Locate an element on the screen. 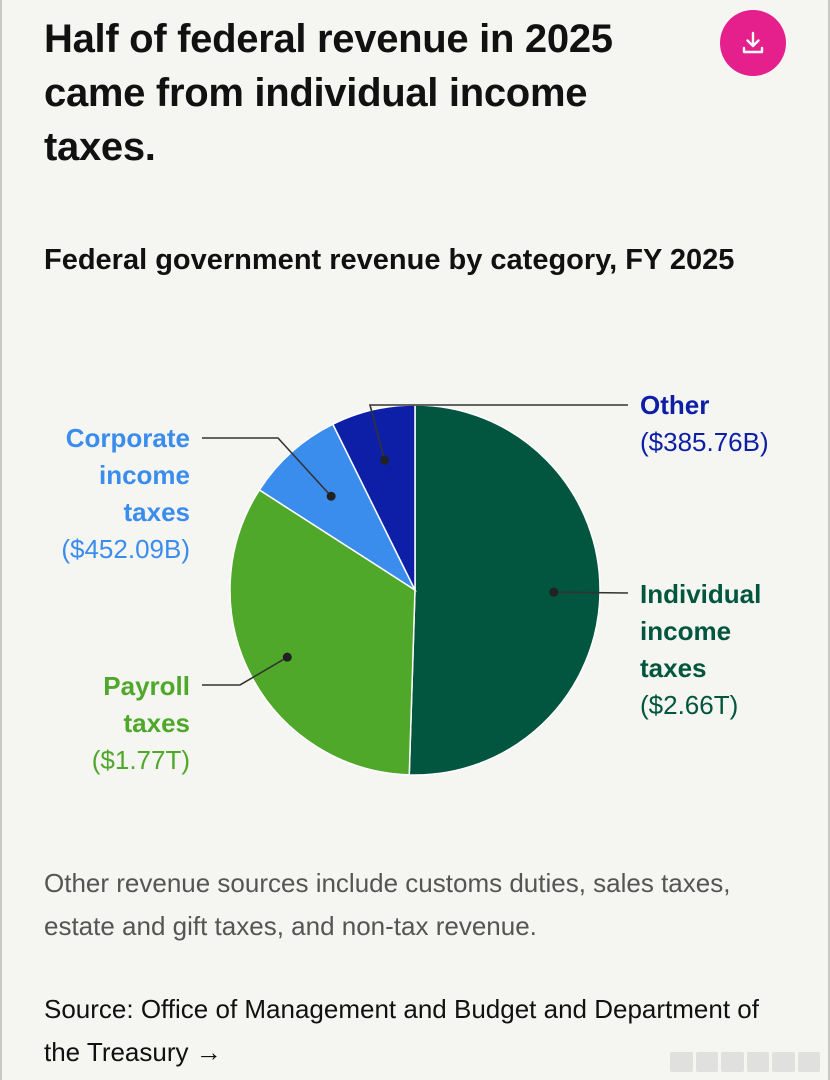 The height and width of the screenshot is (1080, 830). arrow-right-icon: → is located at coordinates (208, 1052).